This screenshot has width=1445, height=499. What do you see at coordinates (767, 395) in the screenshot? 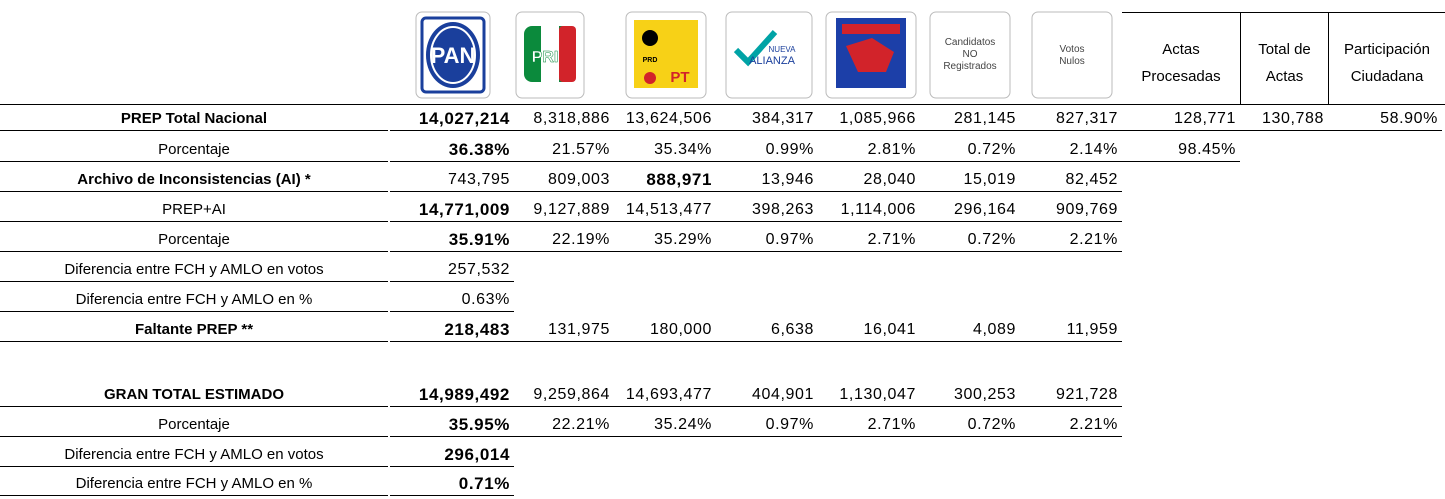
I see `cell: 404,901` at bounding box center [767, 395].